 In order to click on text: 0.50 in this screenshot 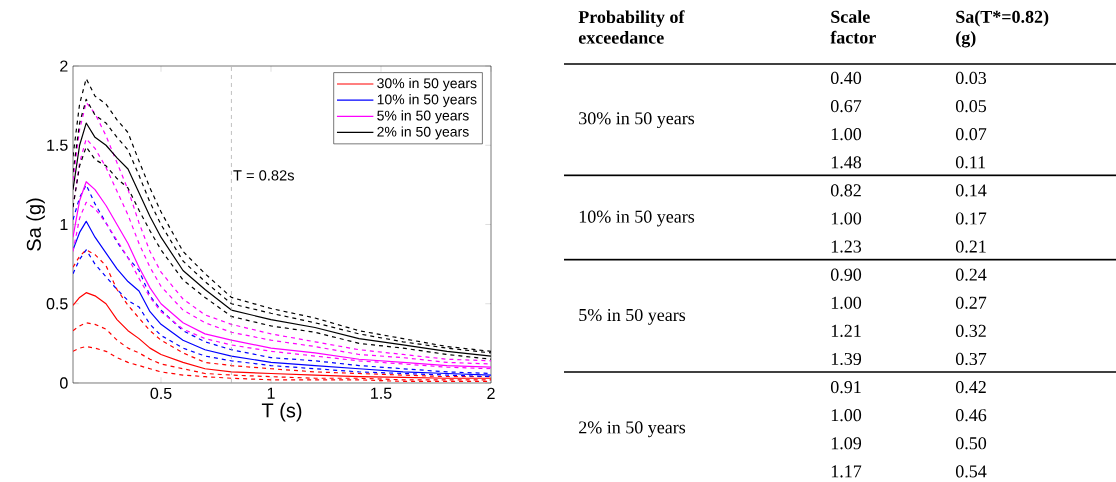, I will do `click(971, 443)`.